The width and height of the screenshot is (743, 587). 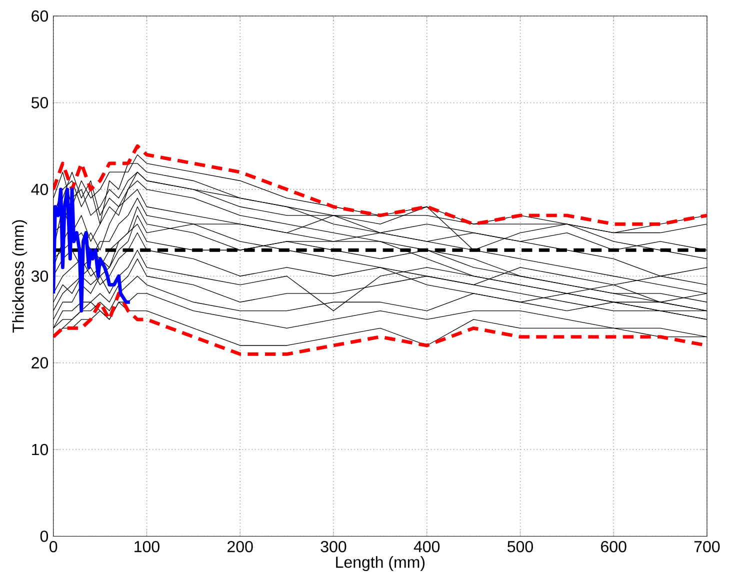 I want to click on y-tick-label: 50, so click(x=39, y=102).